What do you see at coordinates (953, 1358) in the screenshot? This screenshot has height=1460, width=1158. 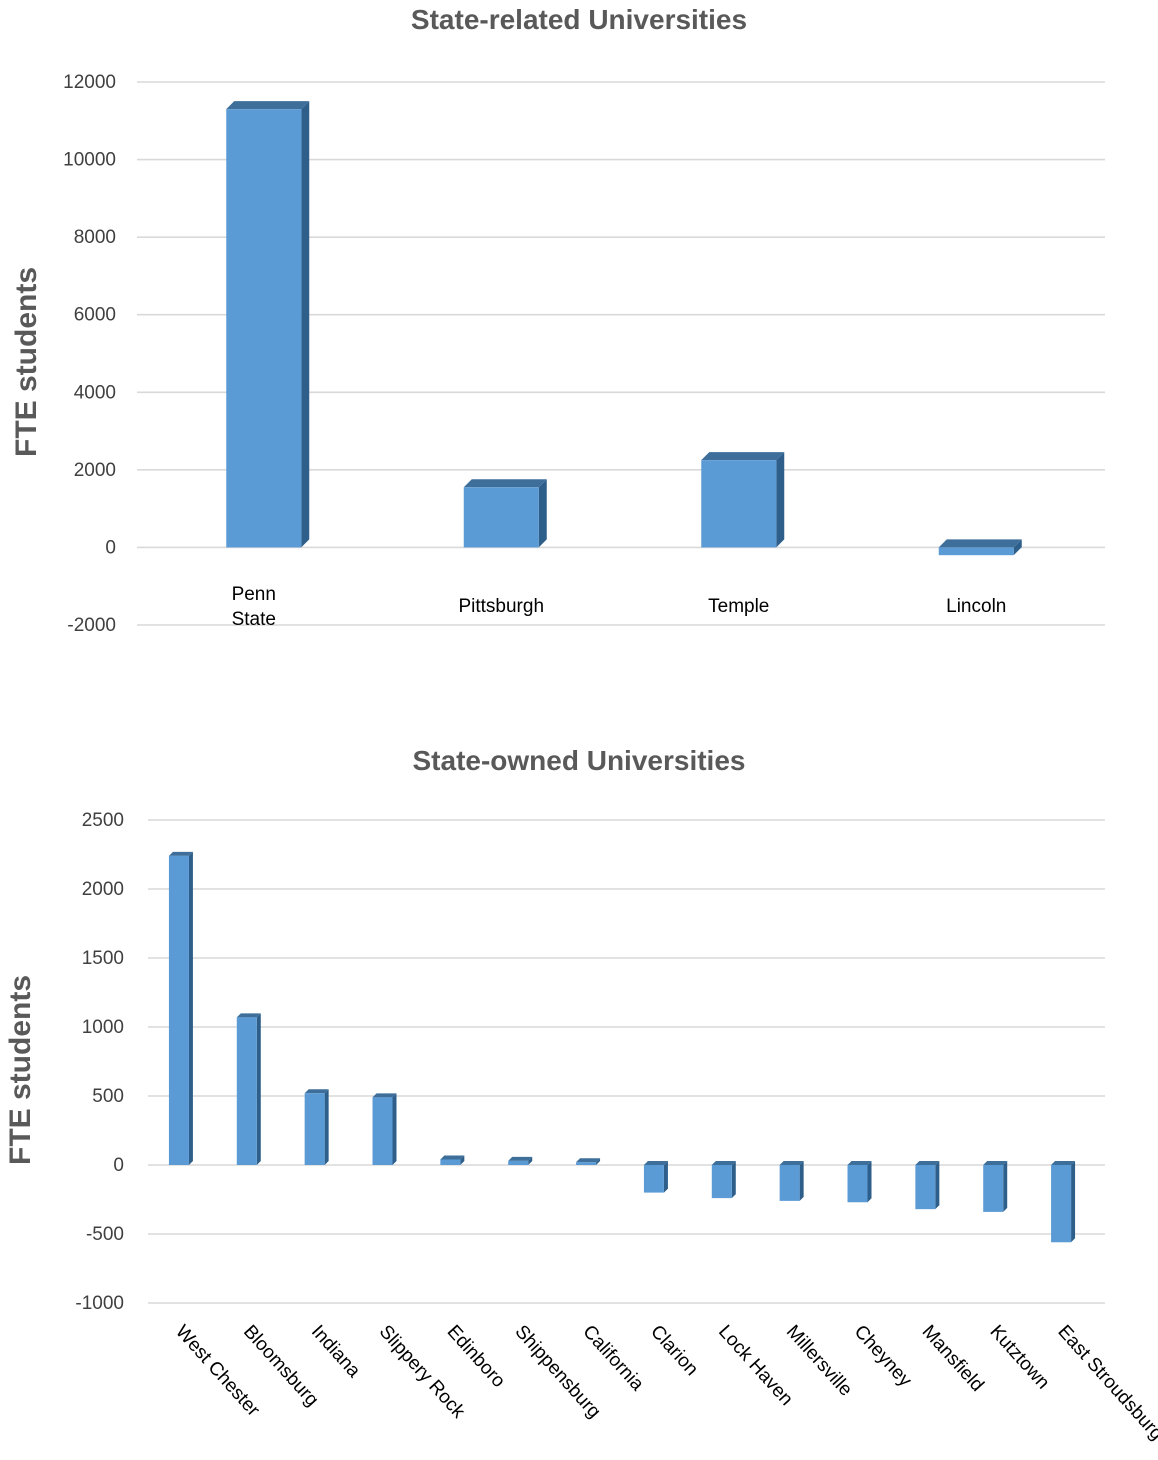 I see `x-tick-label: Mansfield` at bounding box center [953, 1358].